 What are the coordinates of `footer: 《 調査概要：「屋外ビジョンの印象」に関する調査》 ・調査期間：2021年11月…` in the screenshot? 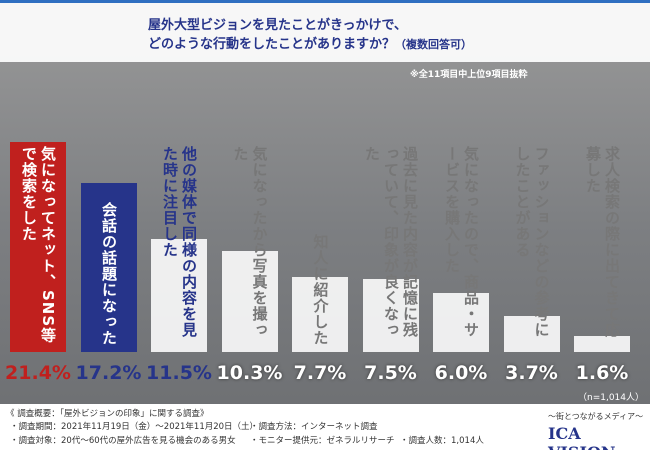 It's located at (325, 427).